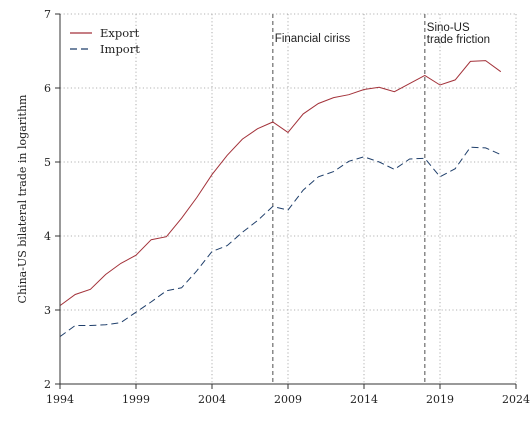  Describe the element at coordinates (516, 399) in the screenshot. I see `x-tick-label-2024: 2024` at that location.